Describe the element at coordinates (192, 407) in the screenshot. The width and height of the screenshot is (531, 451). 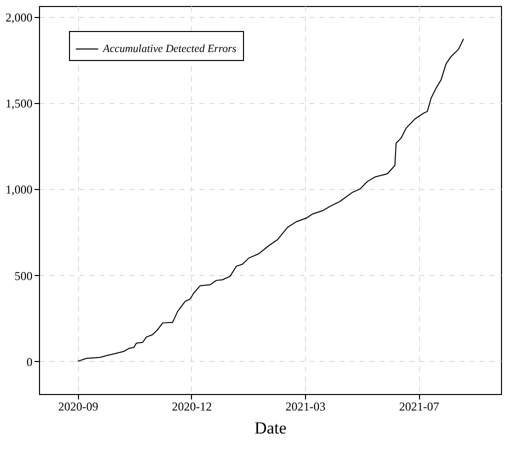
I see `x-tick-label: 2020-12` at that location.